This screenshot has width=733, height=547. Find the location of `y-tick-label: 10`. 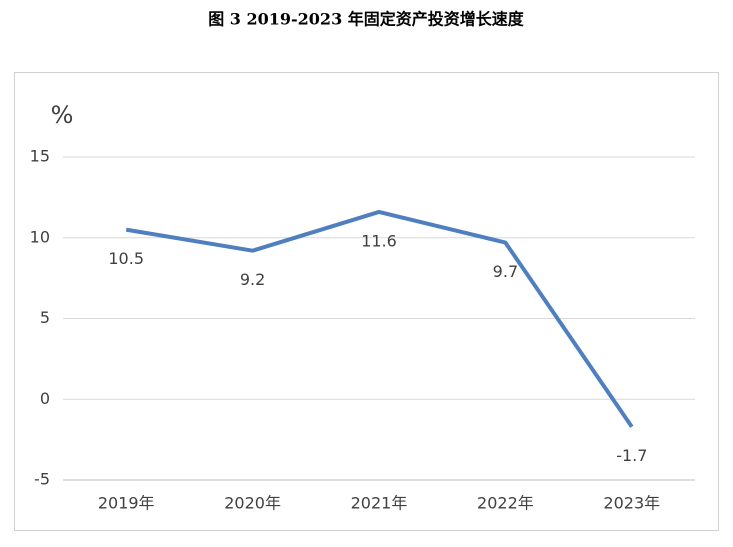

y-tick-label: 10 is located at coordinates (40, 236).